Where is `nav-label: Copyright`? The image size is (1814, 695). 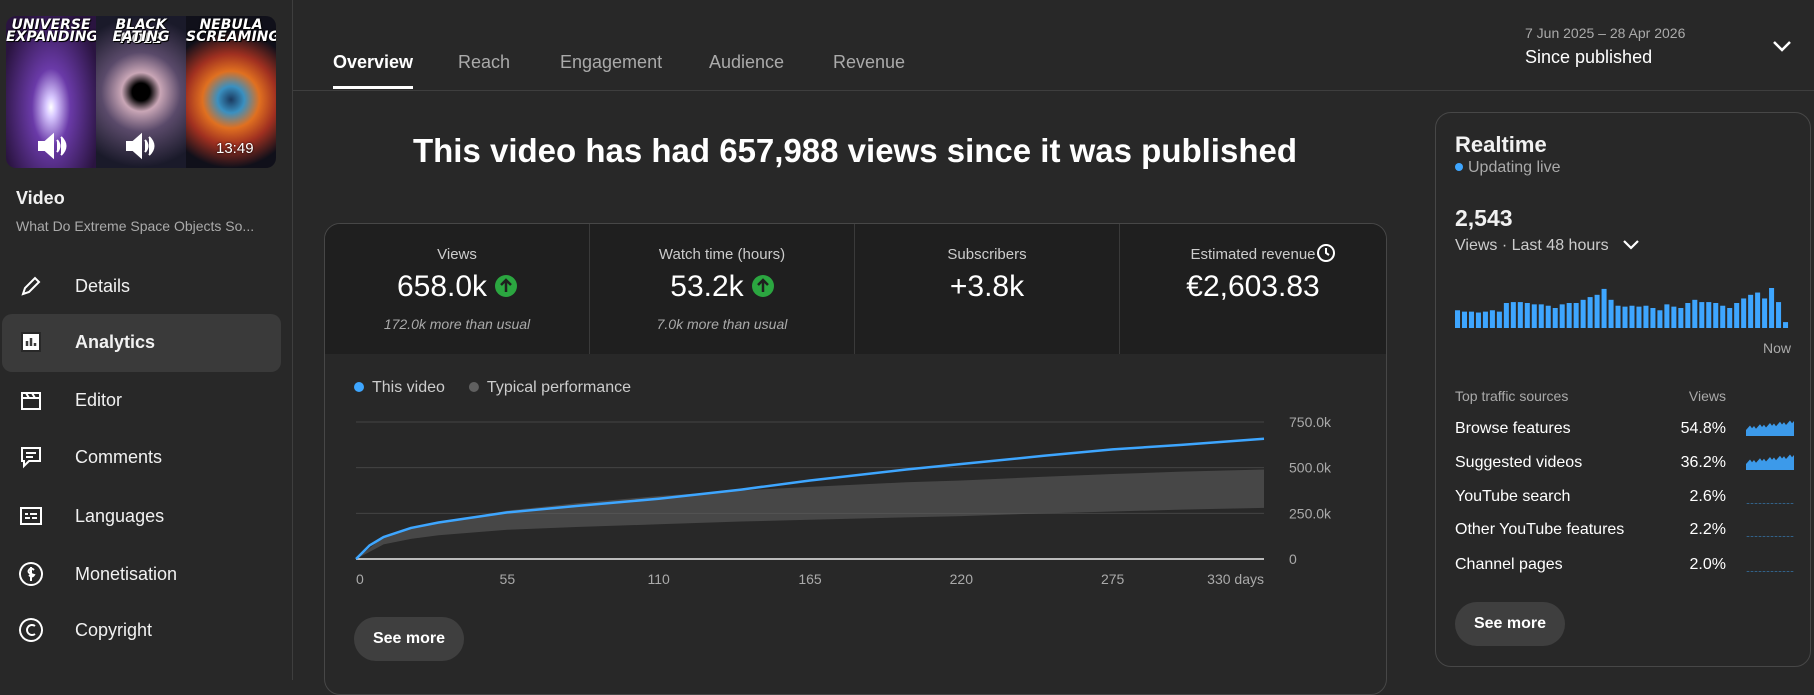
nav-label: Copyright is located at coordinates (114, 630).